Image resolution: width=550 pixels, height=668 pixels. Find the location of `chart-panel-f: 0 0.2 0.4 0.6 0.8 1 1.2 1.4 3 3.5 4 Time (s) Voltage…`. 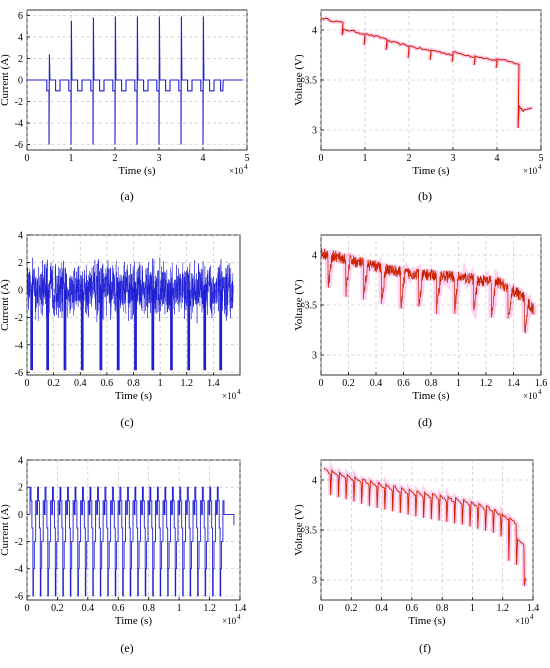

chart-panel-f: 0 0.2 0.4 0.6 0.8 1 1.2 1.4 3 3.5 4 Time (s) Voltage… is located at coordinates (416, 557).